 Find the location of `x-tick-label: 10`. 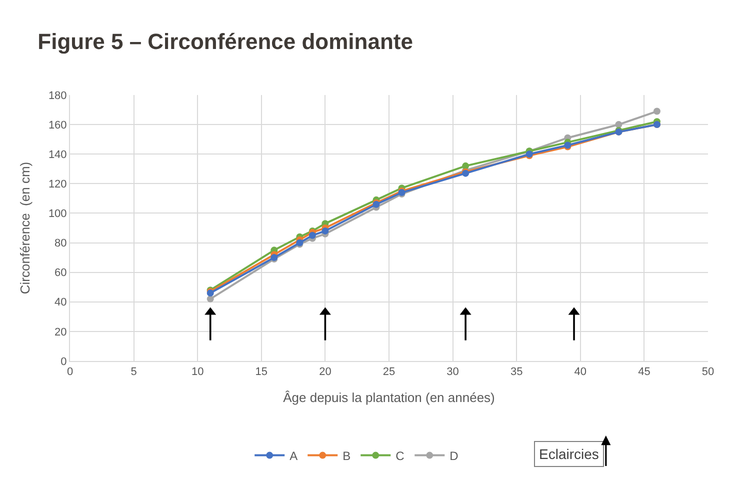

x-tick-label: 10 is located at coordinates (197, 372).